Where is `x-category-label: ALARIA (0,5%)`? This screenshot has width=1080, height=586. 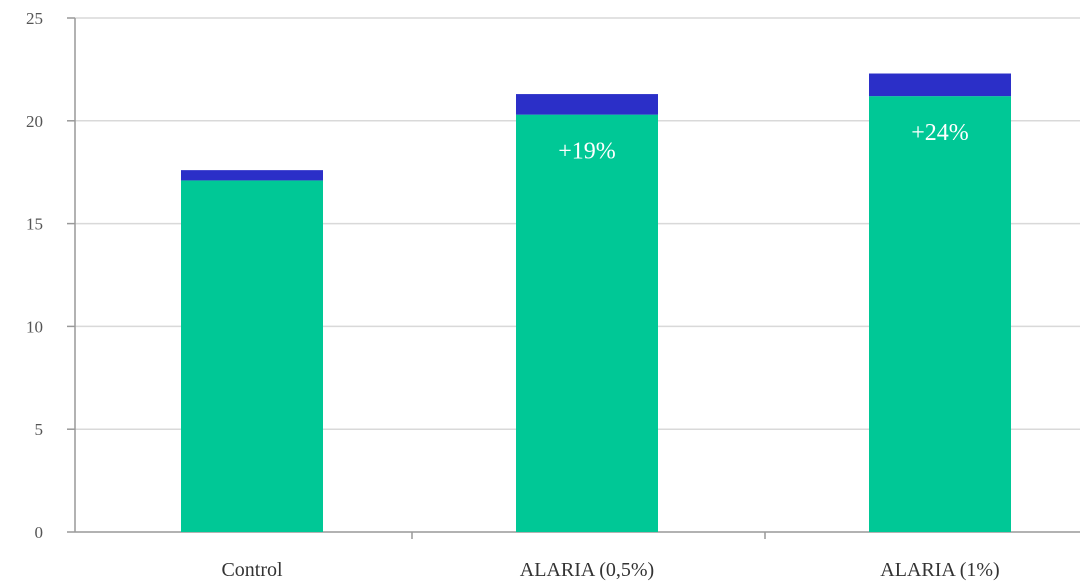
x-category-label: ALARIA (0,5%) is located at coordinates (587, 570).